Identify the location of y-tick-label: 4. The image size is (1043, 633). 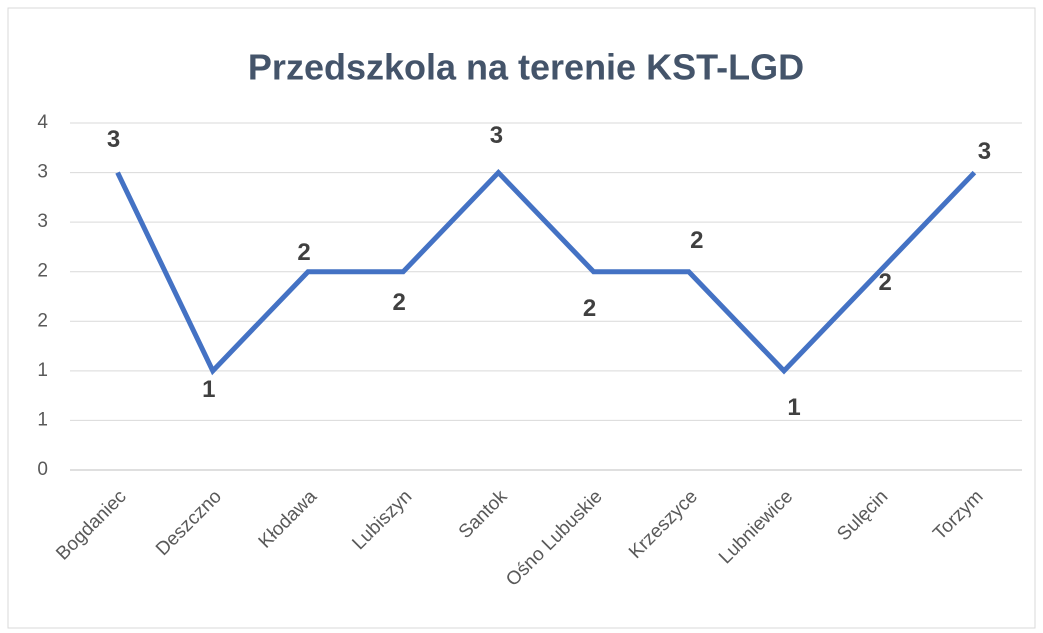
(42, 122).